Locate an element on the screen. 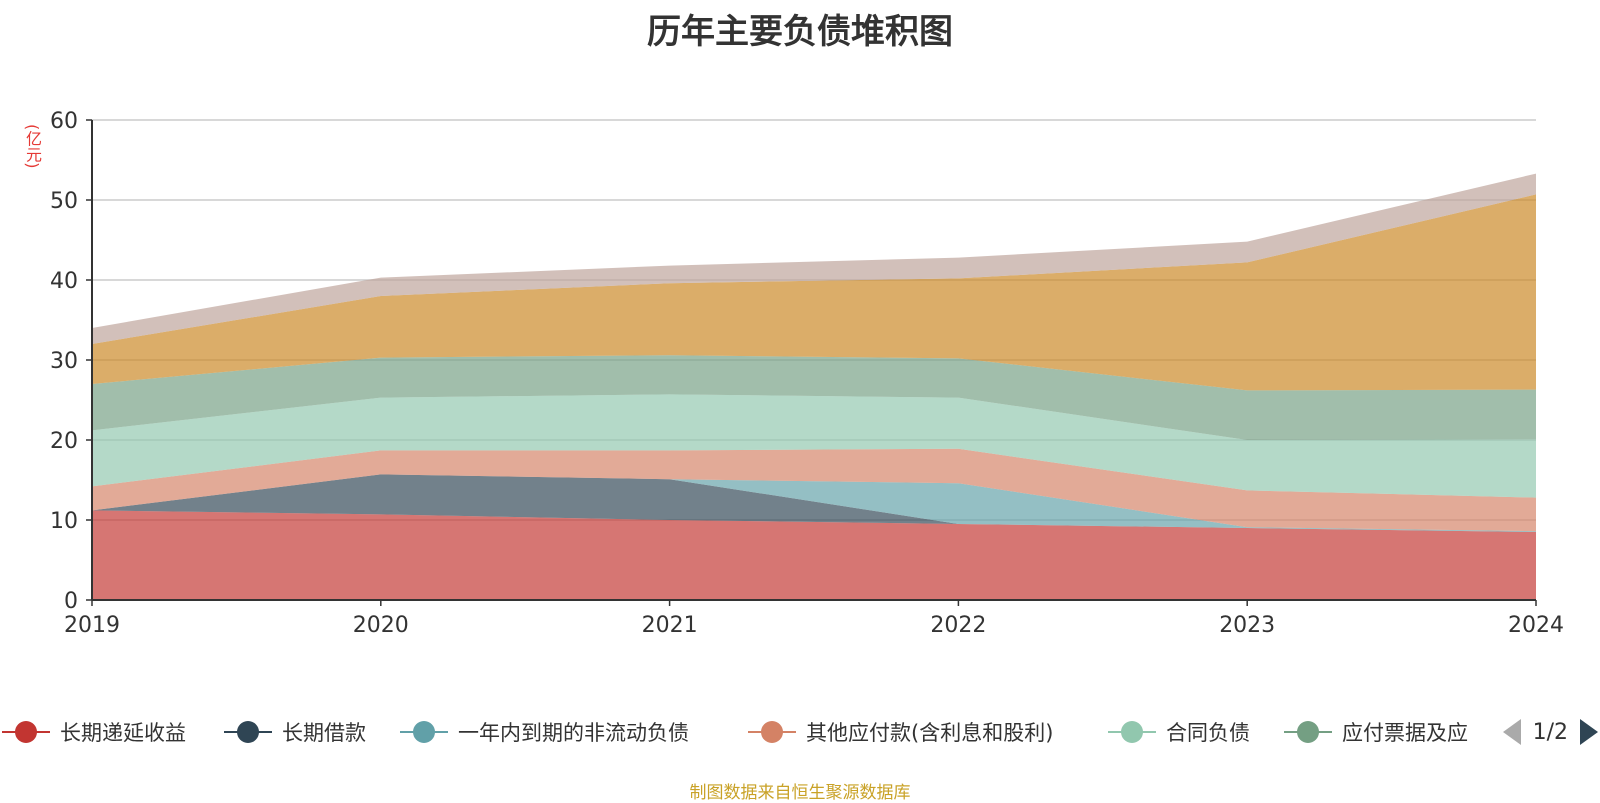 Image resolution: width=1600 pixels, height=803 pixels. legend-item-2: 一年内到期的非流动负债 is located at coordinates (544, 732).